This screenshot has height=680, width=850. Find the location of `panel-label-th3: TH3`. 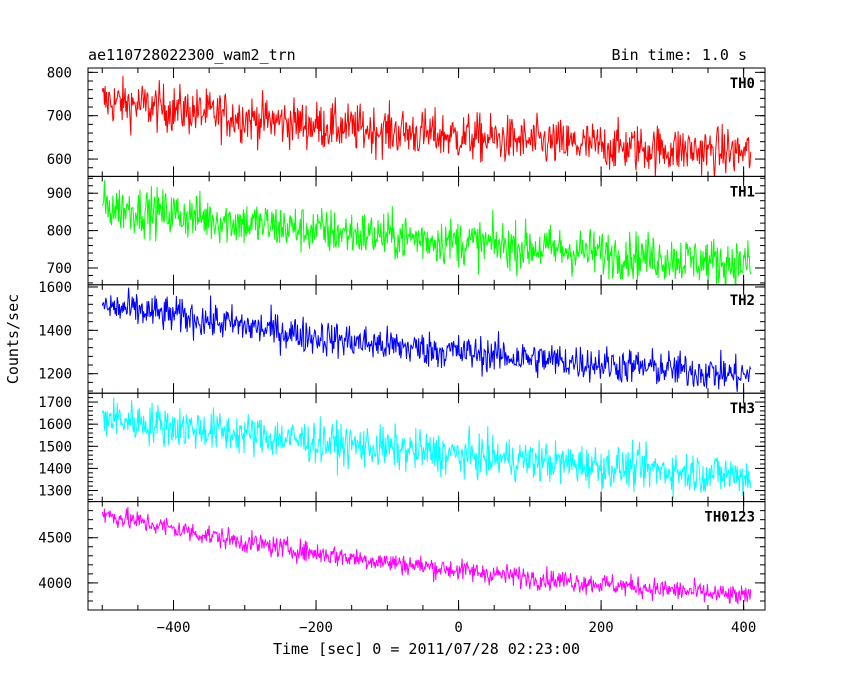

panel-label-th3: TH3 is located at coordinates (742, 409).